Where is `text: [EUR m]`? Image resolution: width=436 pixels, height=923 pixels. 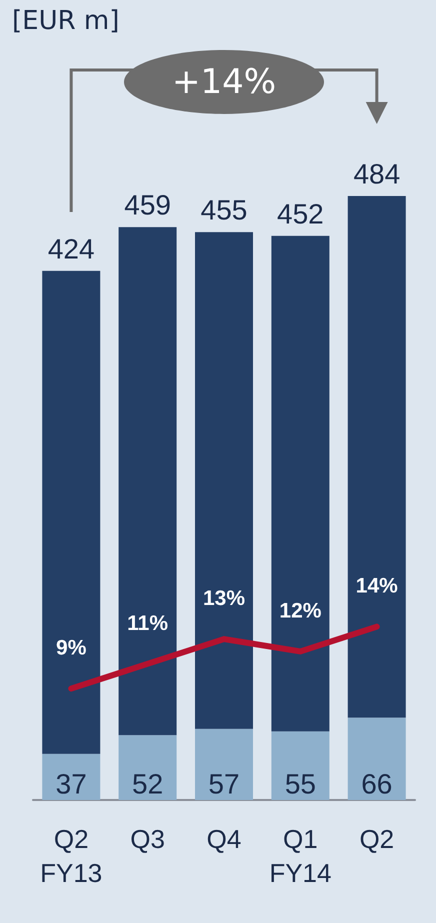
text: [EUR m] is located at coordinates (66, 21).